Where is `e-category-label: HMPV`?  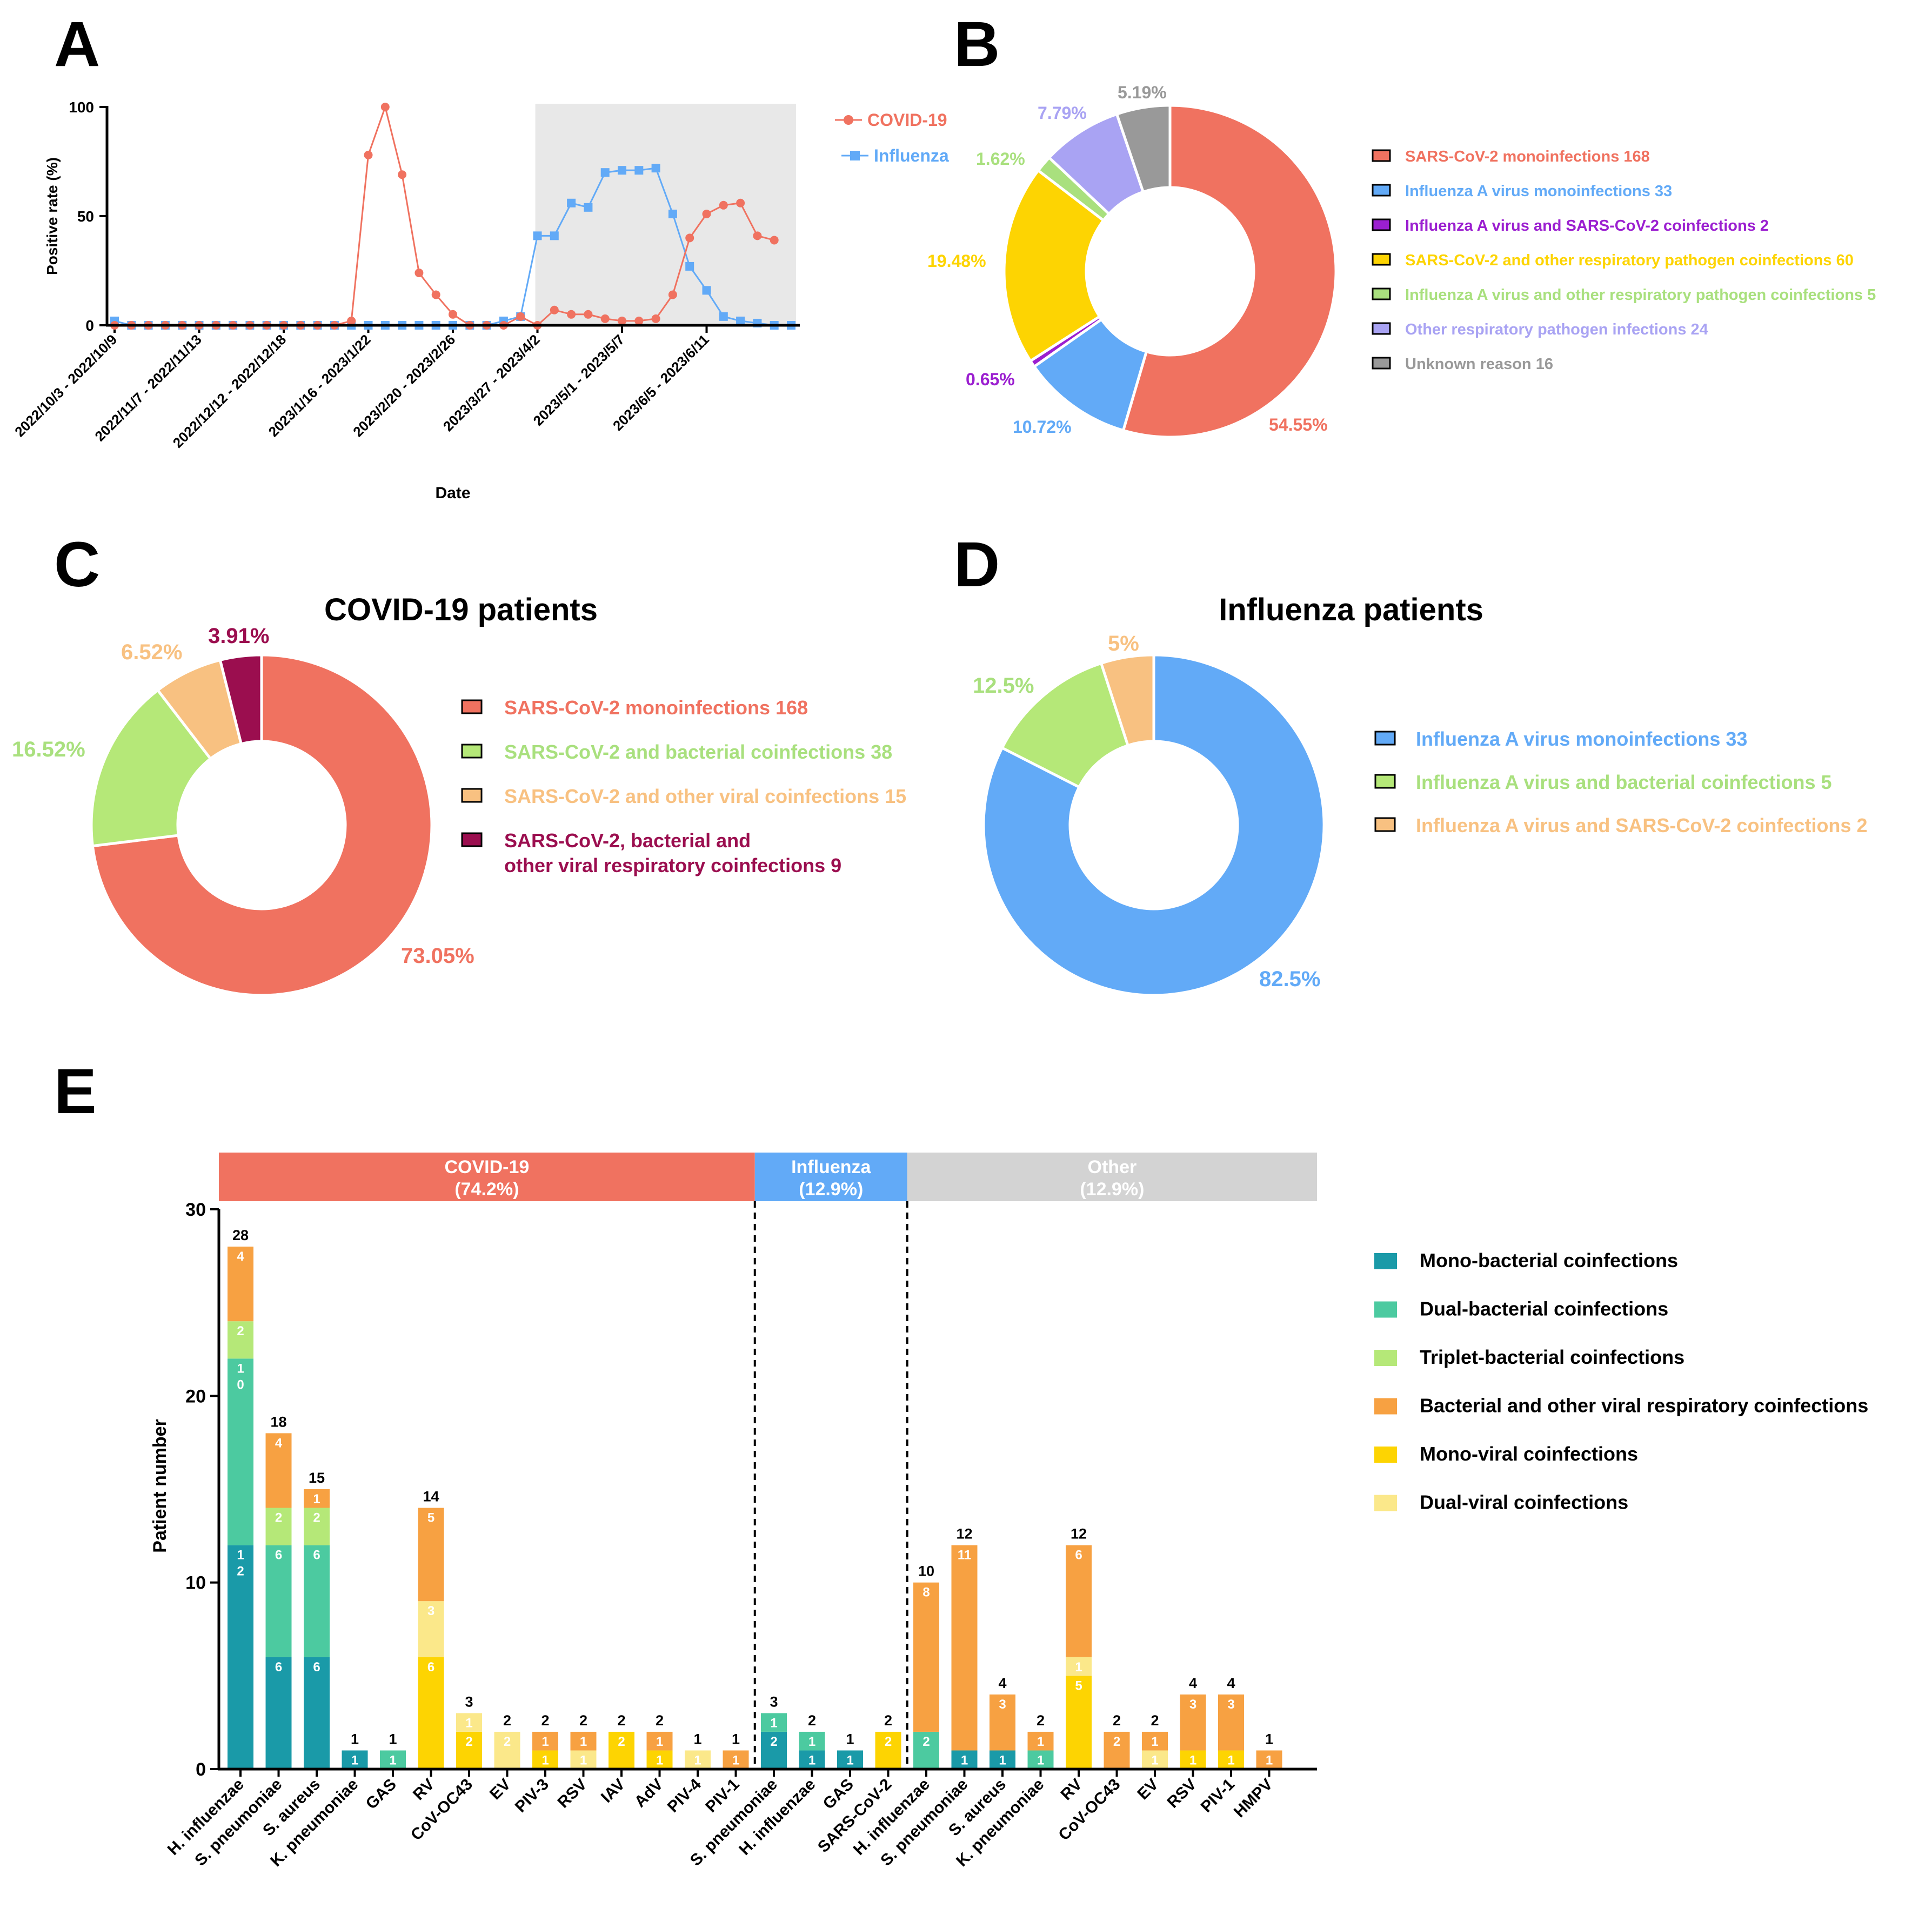 e-category-label: HMPV is located at coordinates (1253, 1799).